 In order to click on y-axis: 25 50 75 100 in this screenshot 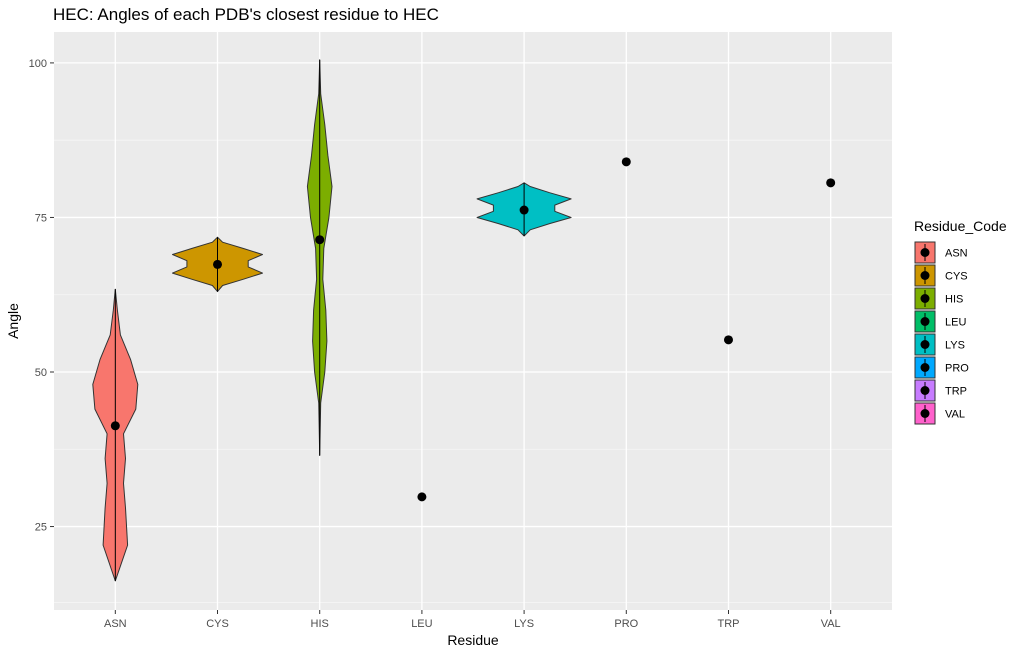, I will do `click(41, 296)`.